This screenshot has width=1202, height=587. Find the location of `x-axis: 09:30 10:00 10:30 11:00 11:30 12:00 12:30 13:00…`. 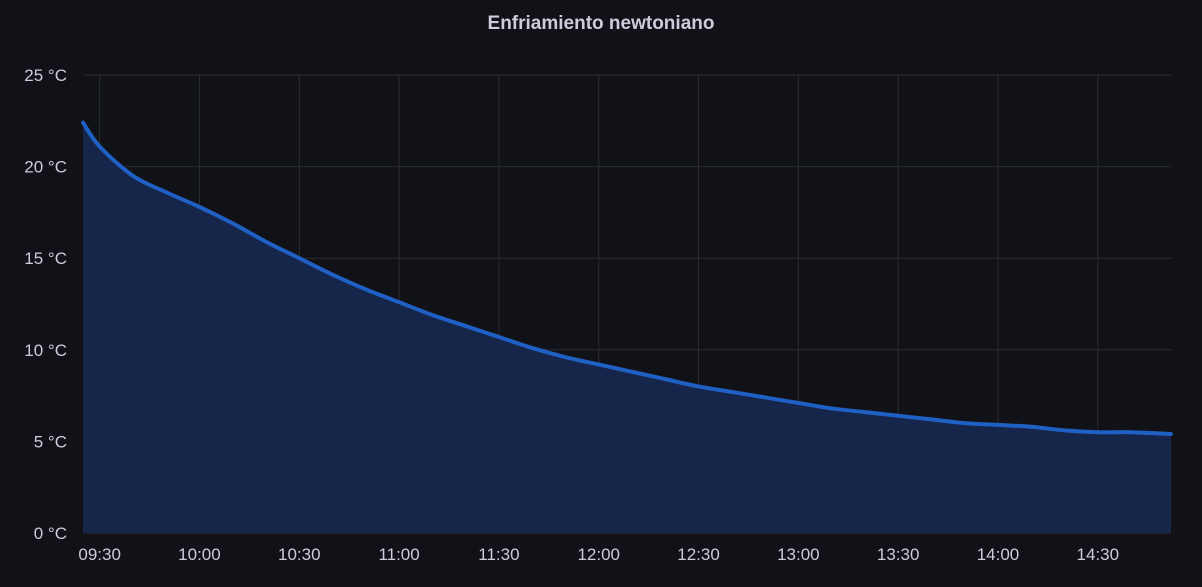

x-axis: 09:30 10:00 10:30 11:00 11:30 12:00 12:30 13:00… is located at coordinates (598, 554).